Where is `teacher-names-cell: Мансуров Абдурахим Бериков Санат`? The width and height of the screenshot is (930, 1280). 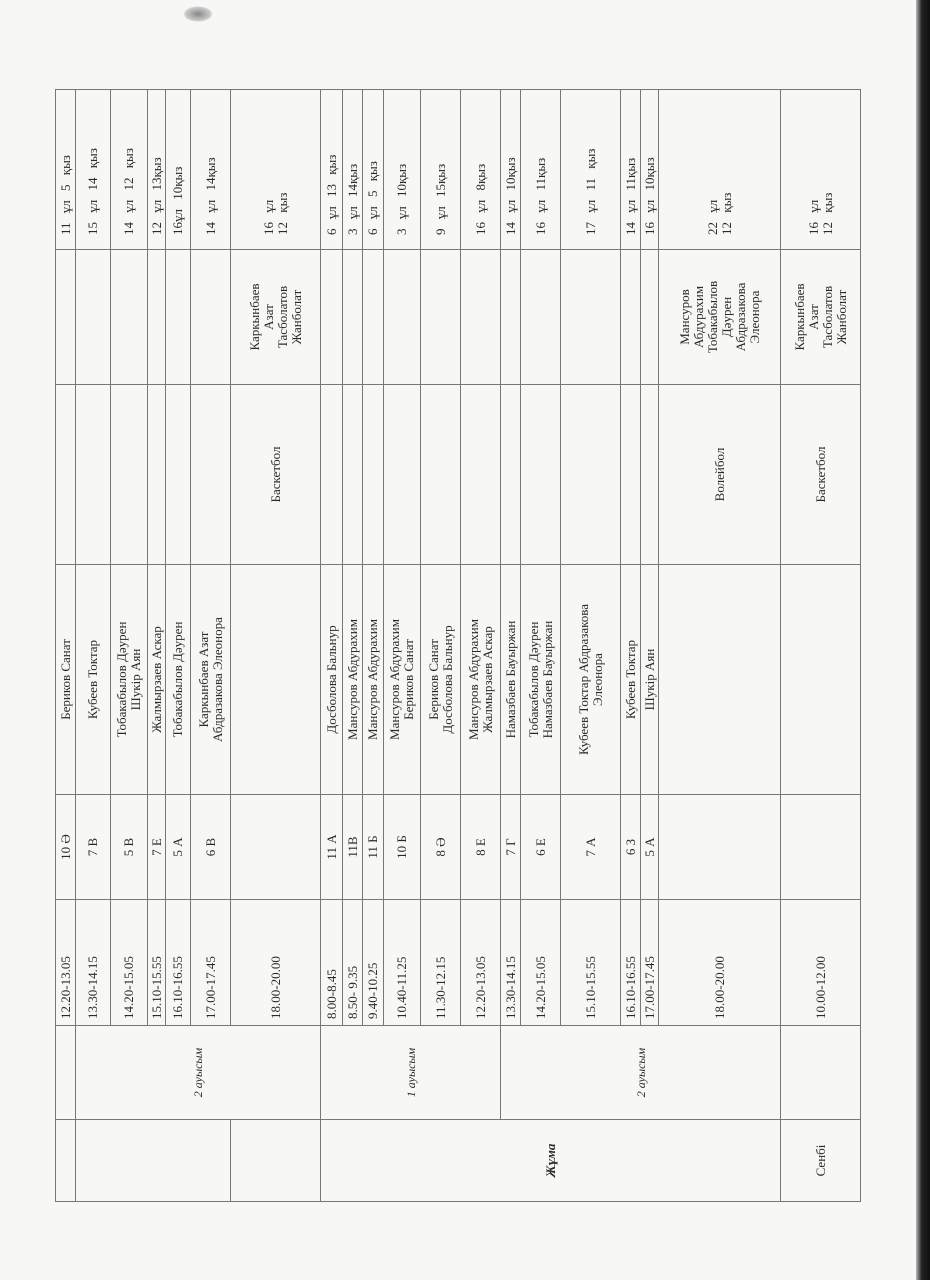 teacher-names-cell: Мансуров Абдурахим Бериков Санат is located at coordinates (402, 679).